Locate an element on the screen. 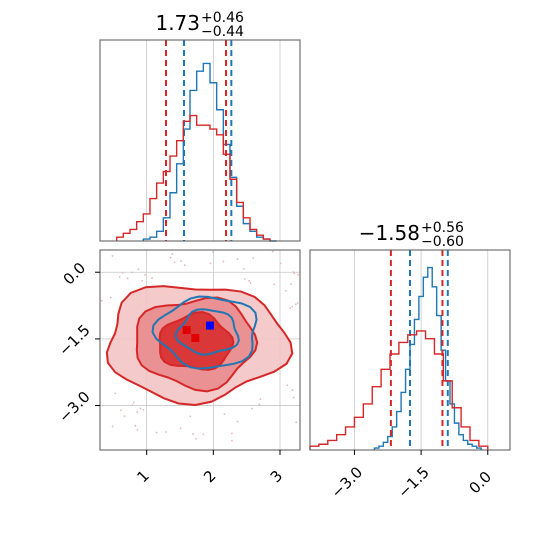  contour-x-tick-label: 1 is located at coordinates (142, 476).